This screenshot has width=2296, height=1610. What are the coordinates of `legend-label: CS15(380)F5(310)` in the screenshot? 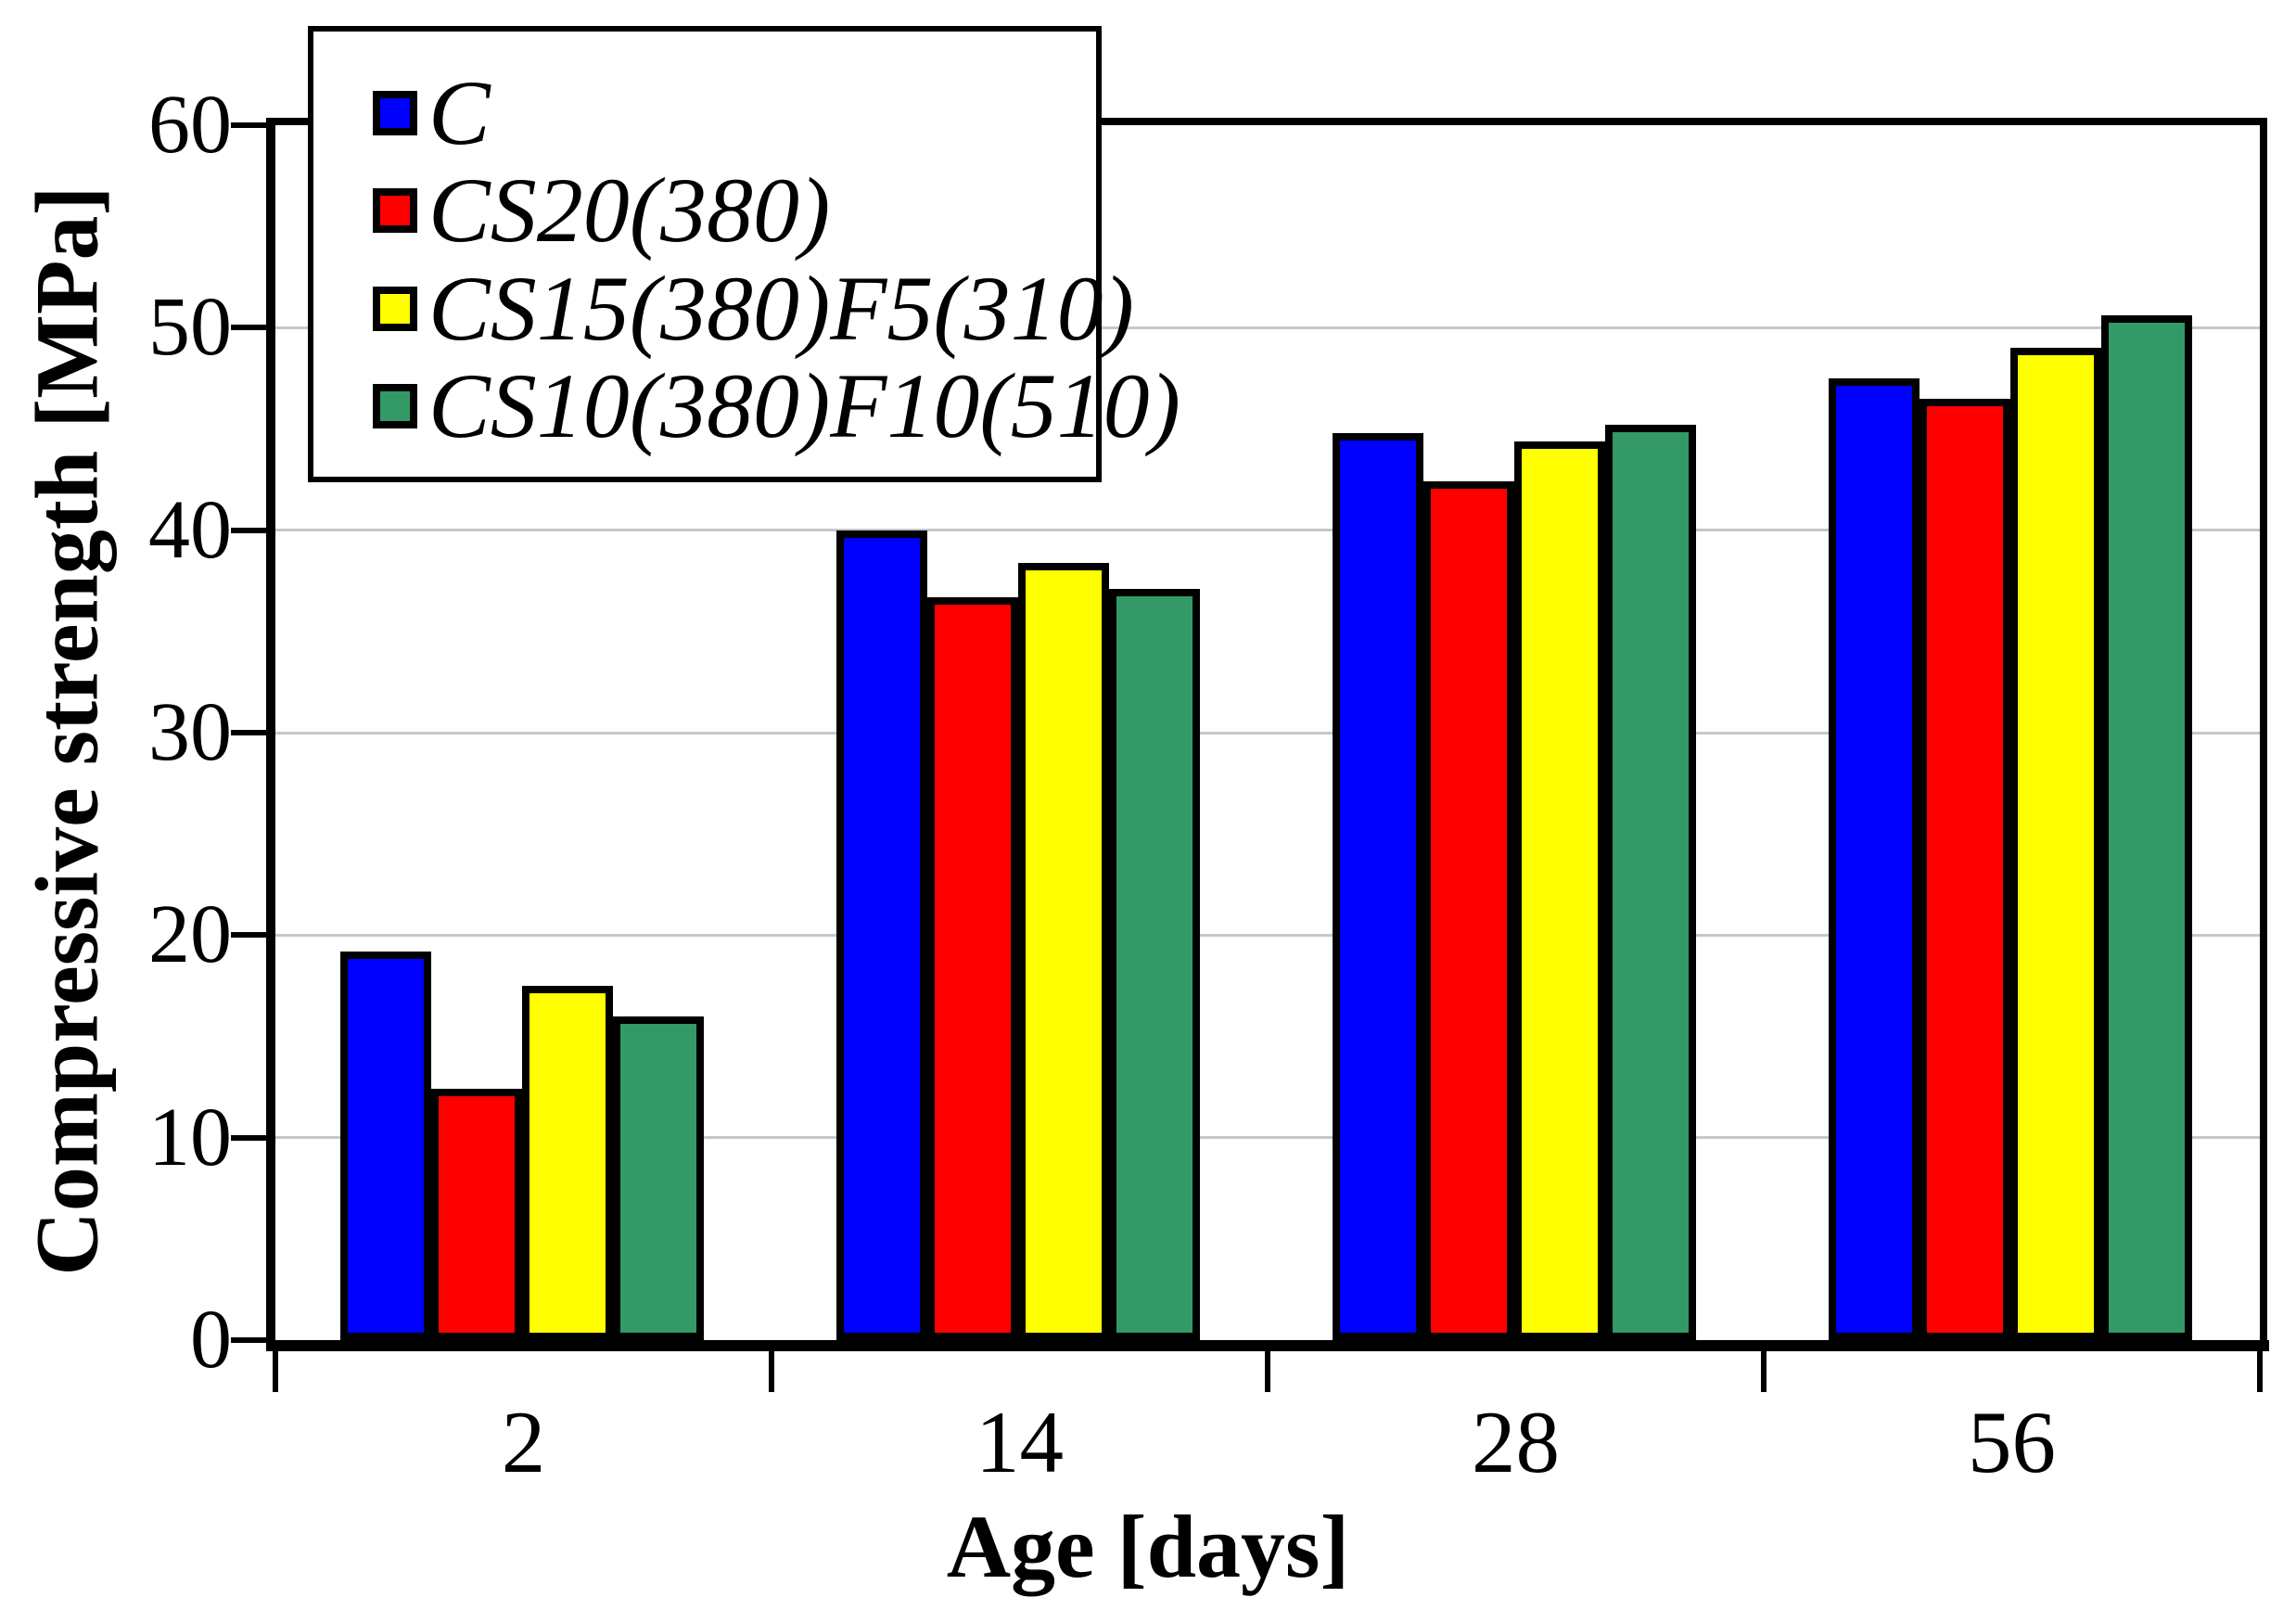 It's located at (781, 308).